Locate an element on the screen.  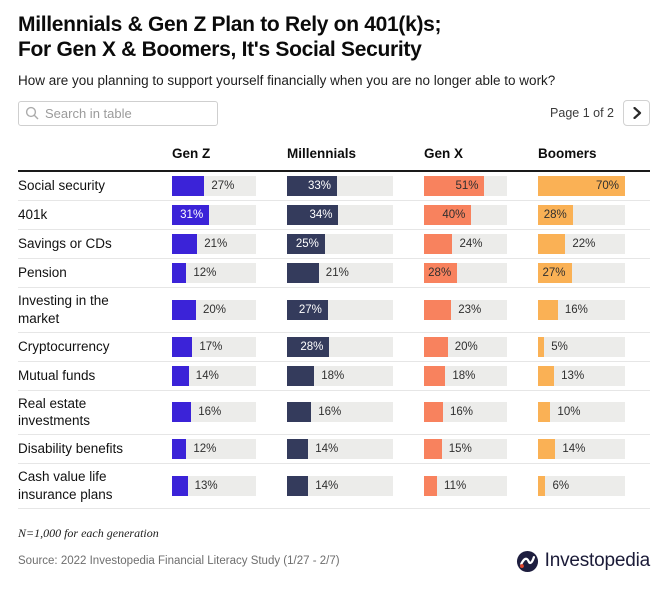
search-box is located at coordinates (118, 113).